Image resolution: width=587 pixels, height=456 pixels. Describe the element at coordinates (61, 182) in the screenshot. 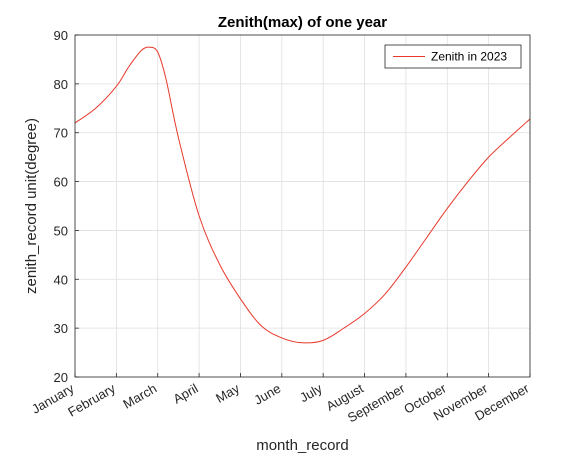

I see `y-tick-label: 60` at that location.